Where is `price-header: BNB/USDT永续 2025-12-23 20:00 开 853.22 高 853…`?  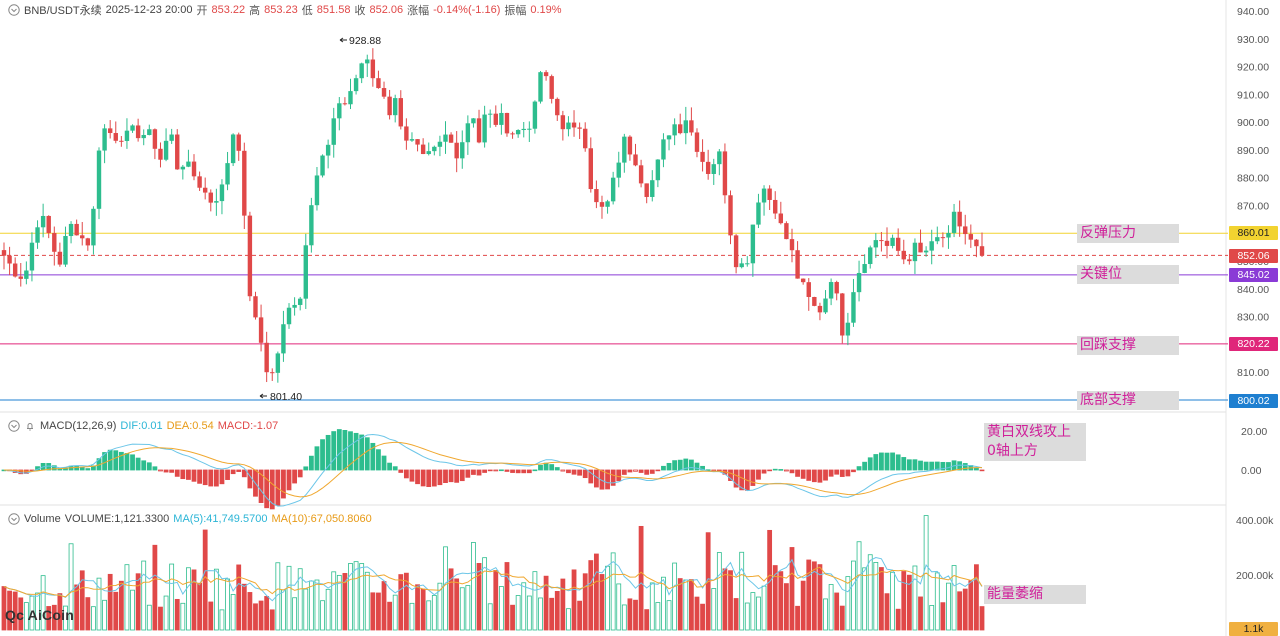
price-header: BNB/USDT永续 2025-12-23 20:00 开 853.22 高 853… is located at coordinates (285, 10).